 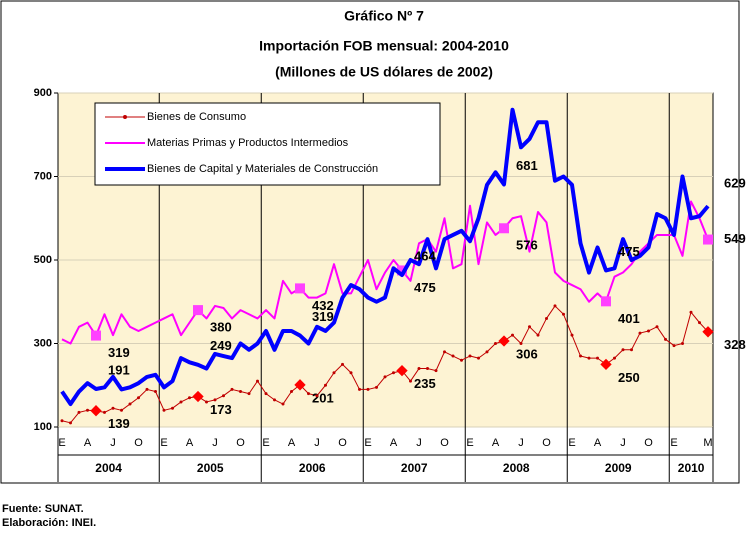 I want to click on year-label: 2008, so click(x=516, y=468).